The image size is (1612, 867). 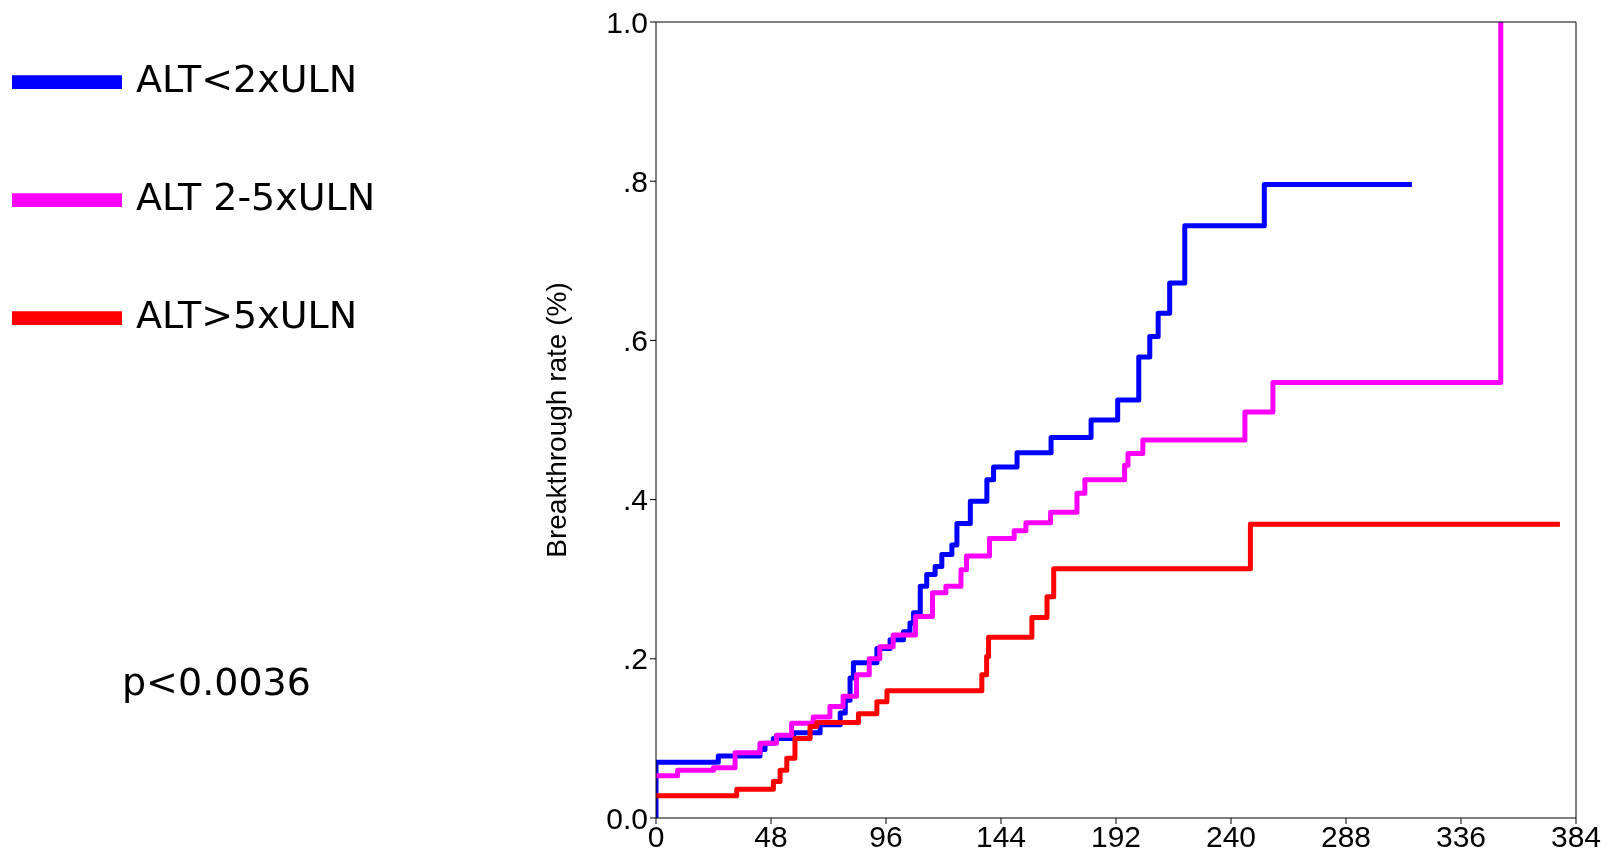 What do you see at coordinates (1116, 837) in the screenshot?
I see `x-tick-label: 192` at bounding box center [1116, 837].